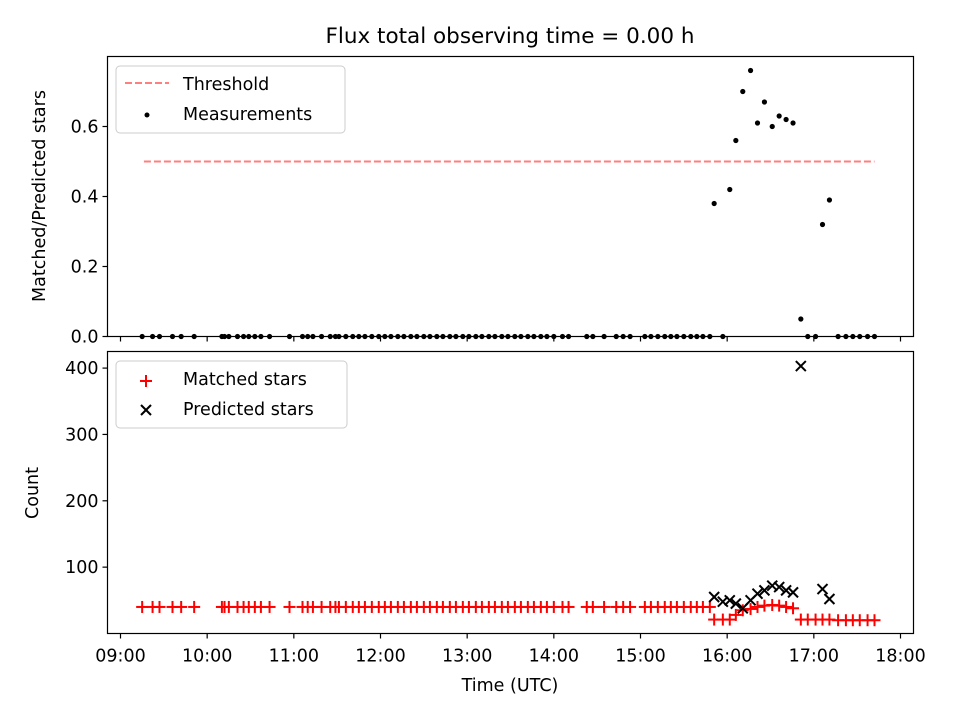 The image size is (960, 720). Describe the element at coordinates (81, 369) in the screenshot. I see `bottom-y-tick-label: 400` at that location.